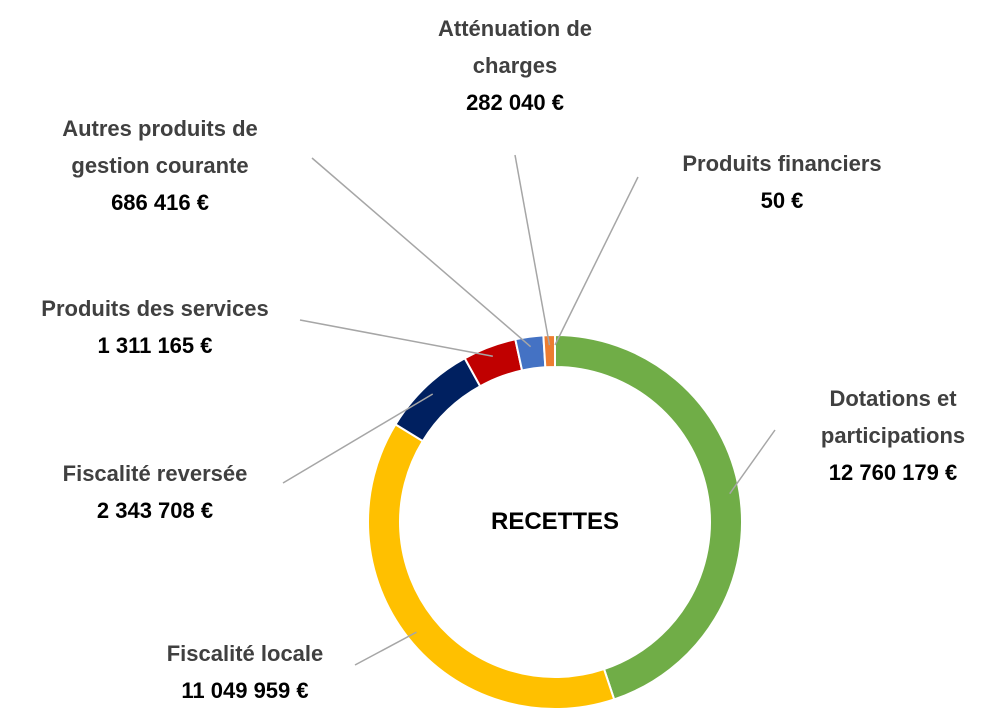 The image size is (985, 710). Describe the element at coordinates (160, 147) in the screenshot. I see `category-label: Autres produits de gestion courante` at that location.